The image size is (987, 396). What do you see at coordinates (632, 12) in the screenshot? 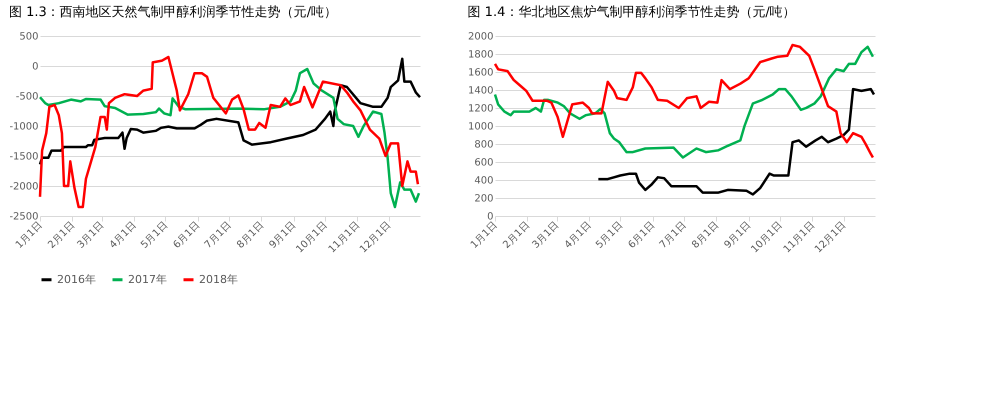
I see `chart-title: 图 1.4：华北地区焦炉气制甲醇利润季节性走势（元/吨）` at bounding box center [632, 12].